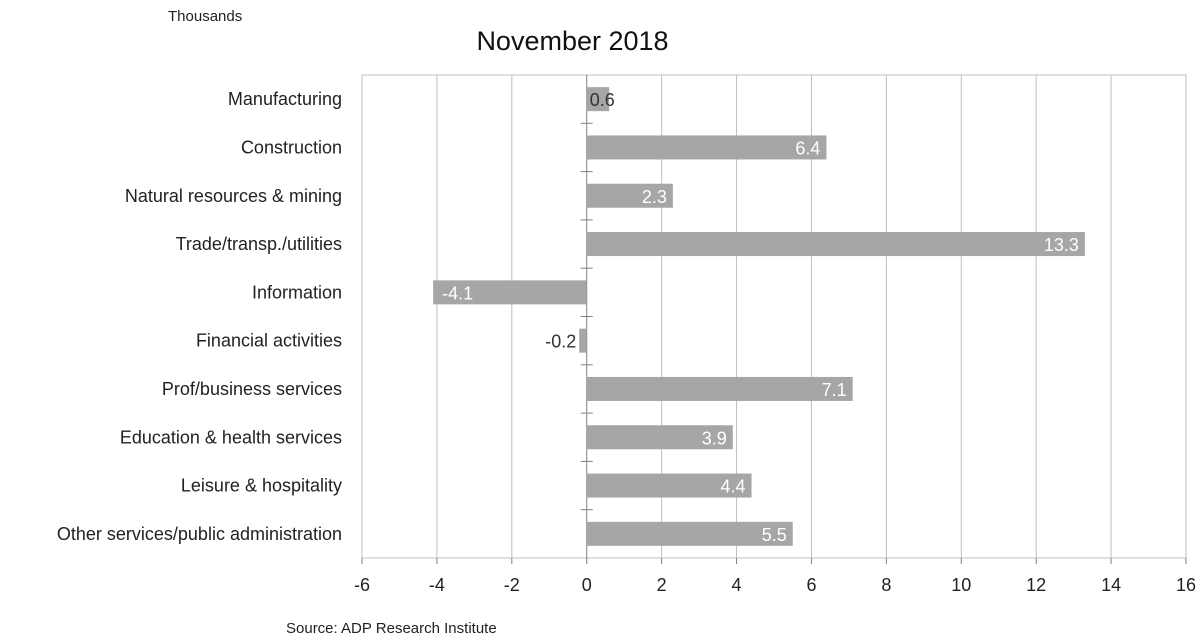 The image size is (1204, 638). I want to click on x-tick-label: 2, so click(662, 585).